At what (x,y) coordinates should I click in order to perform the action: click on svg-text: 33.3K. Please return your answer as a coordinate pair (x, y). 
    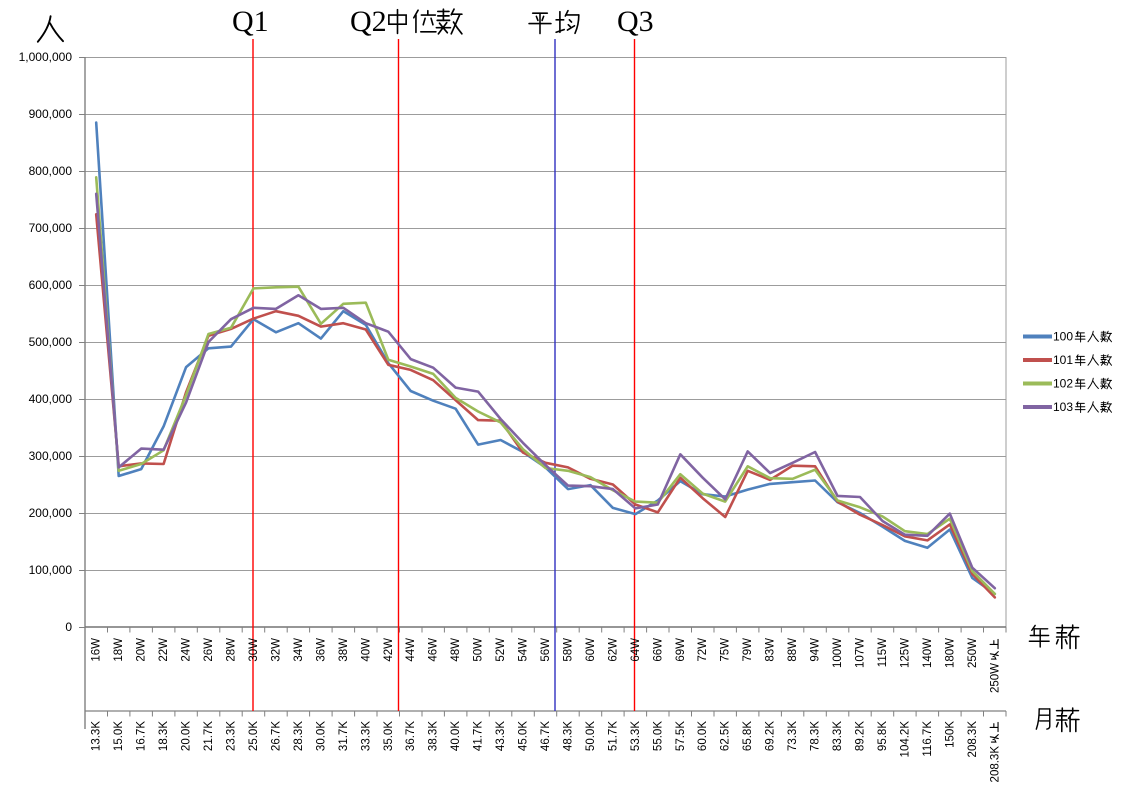
    Looking at the image, I should click on (366, 736).